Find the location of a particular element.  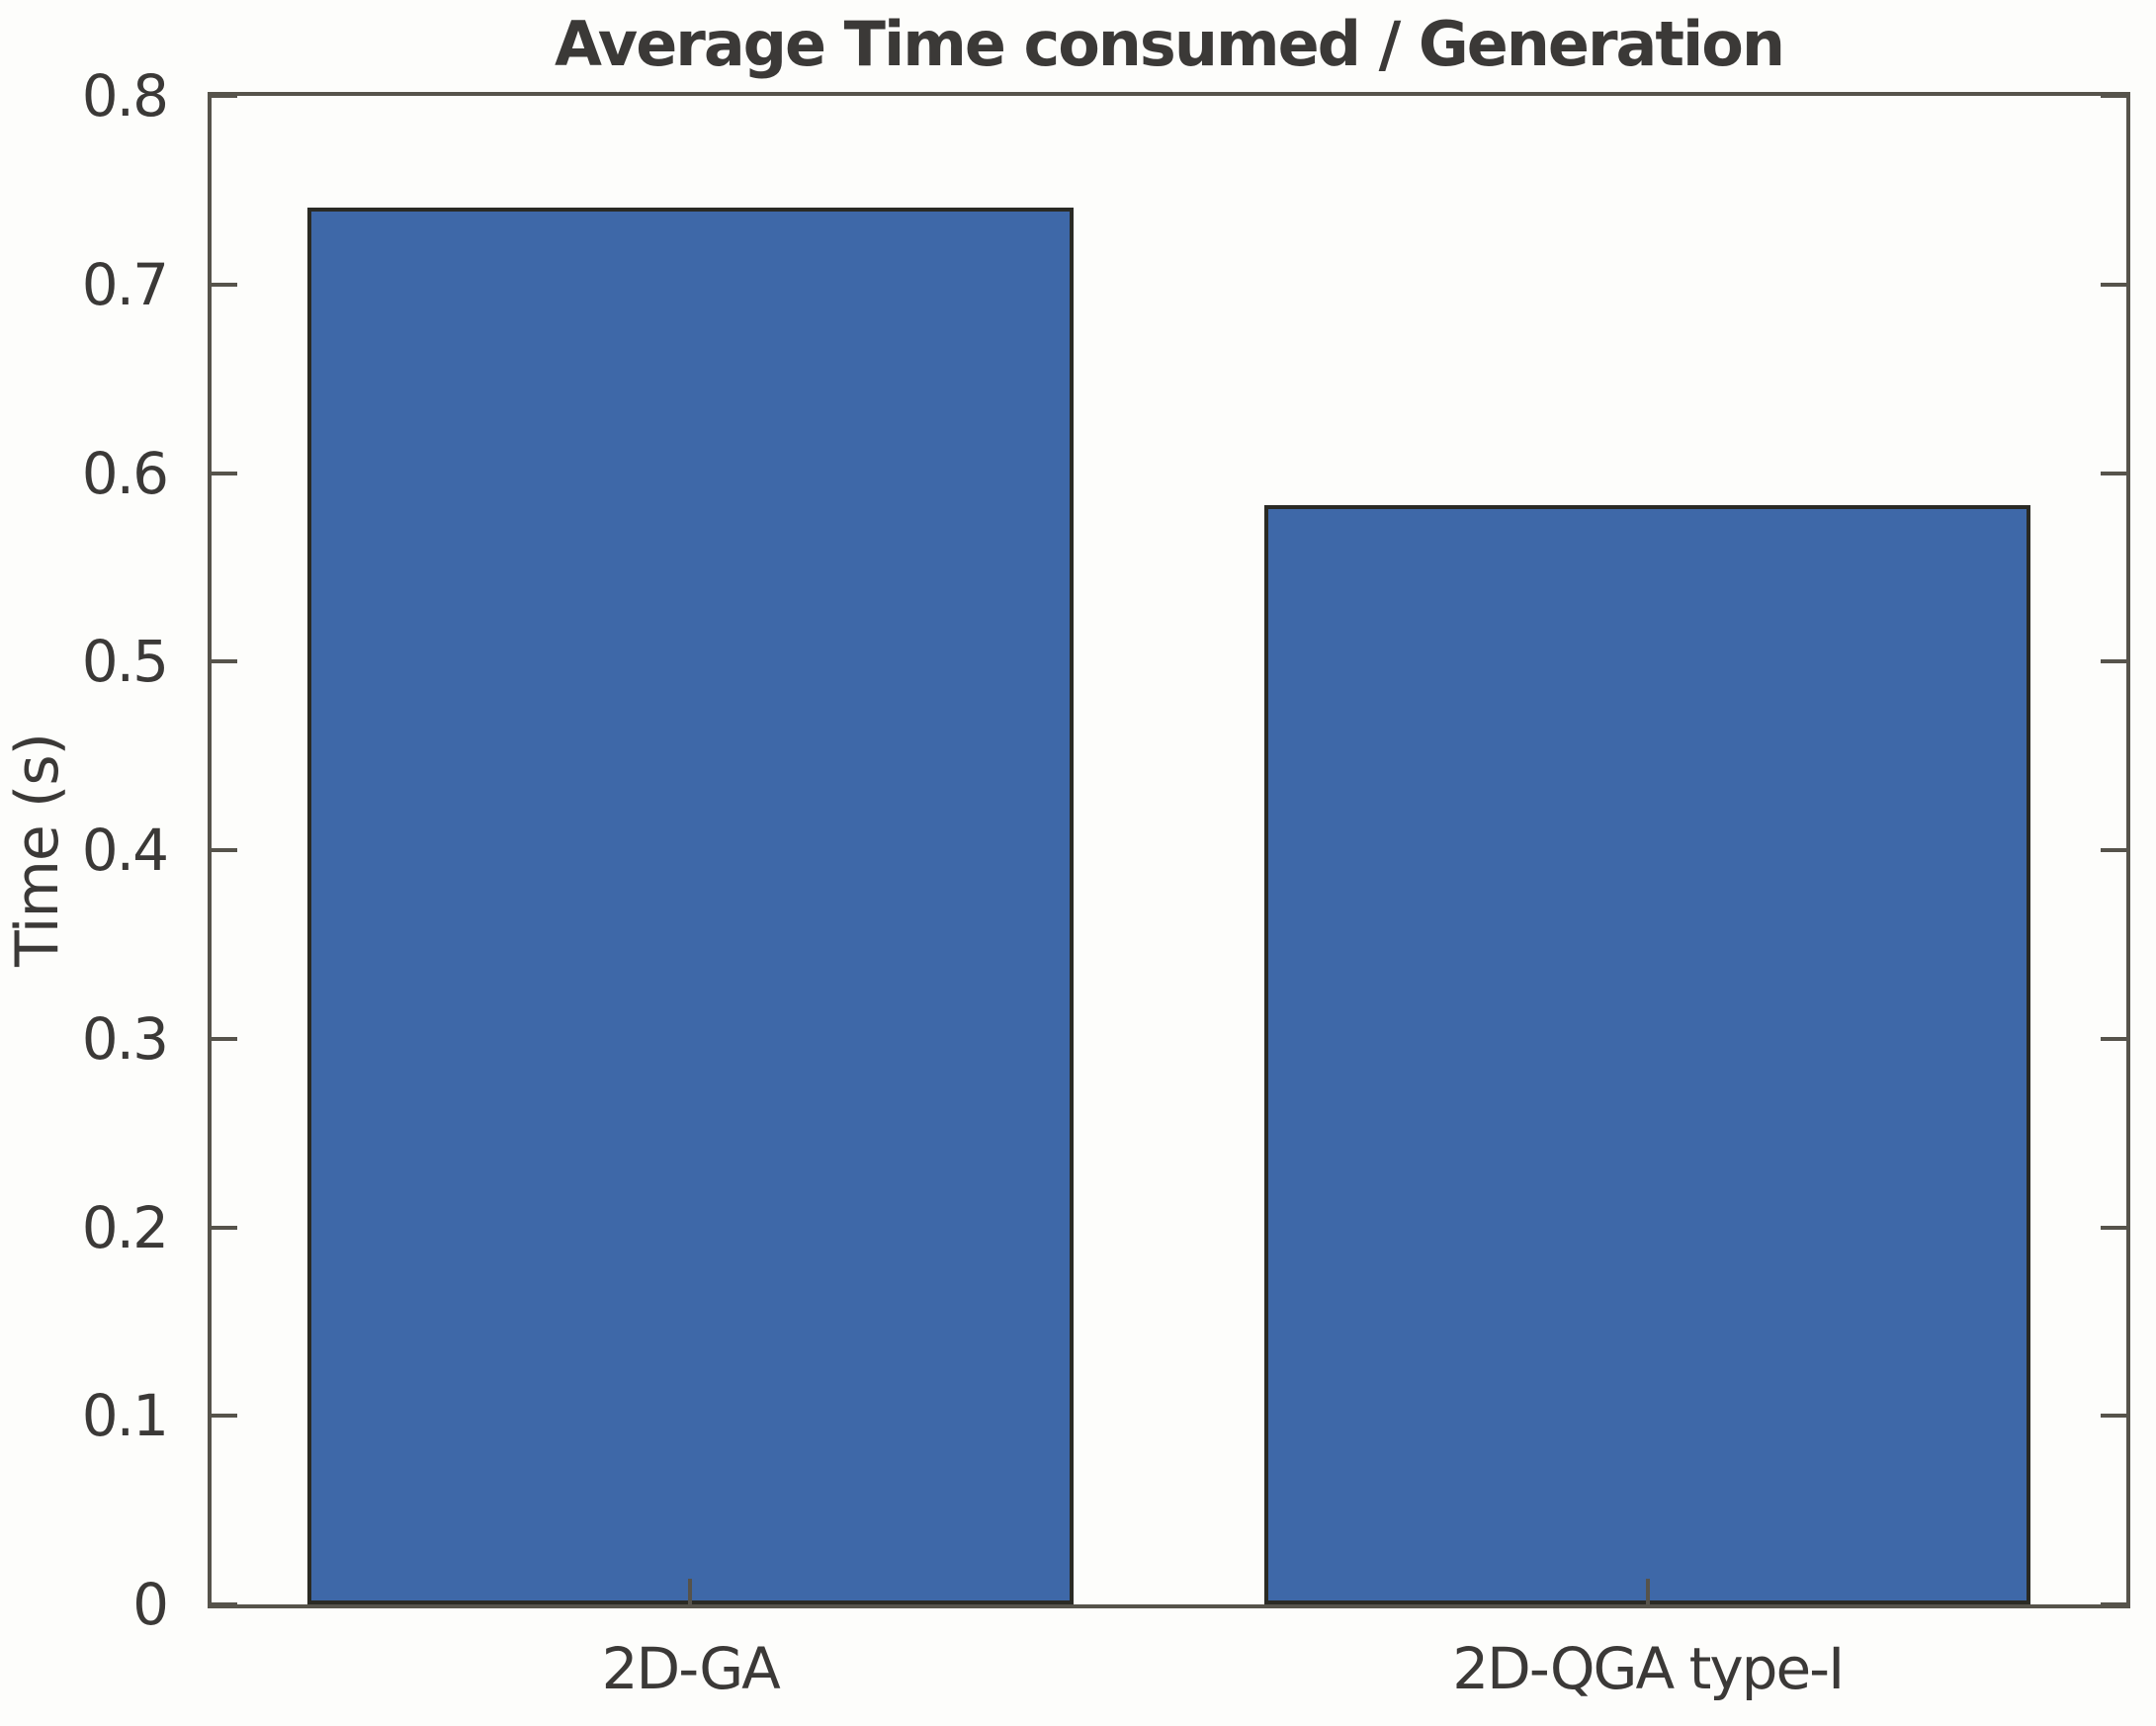

y-tick-label: 0.4 is located at coordinates (125, 850).